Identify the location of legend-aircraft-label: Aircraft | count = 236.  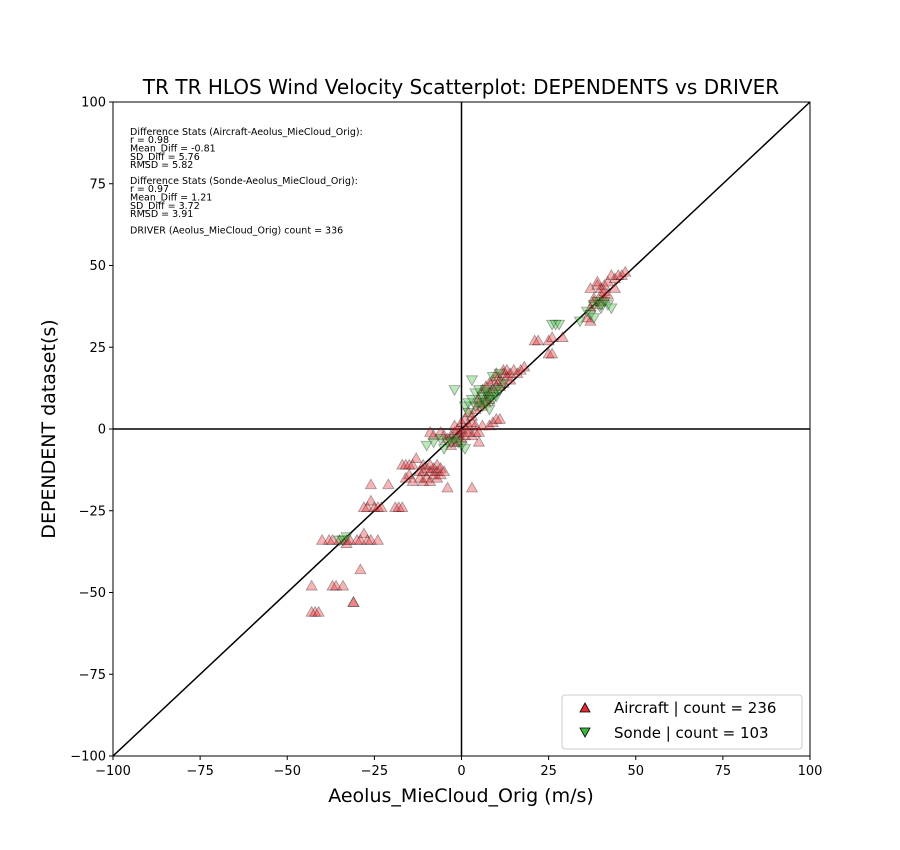
(695, 708).